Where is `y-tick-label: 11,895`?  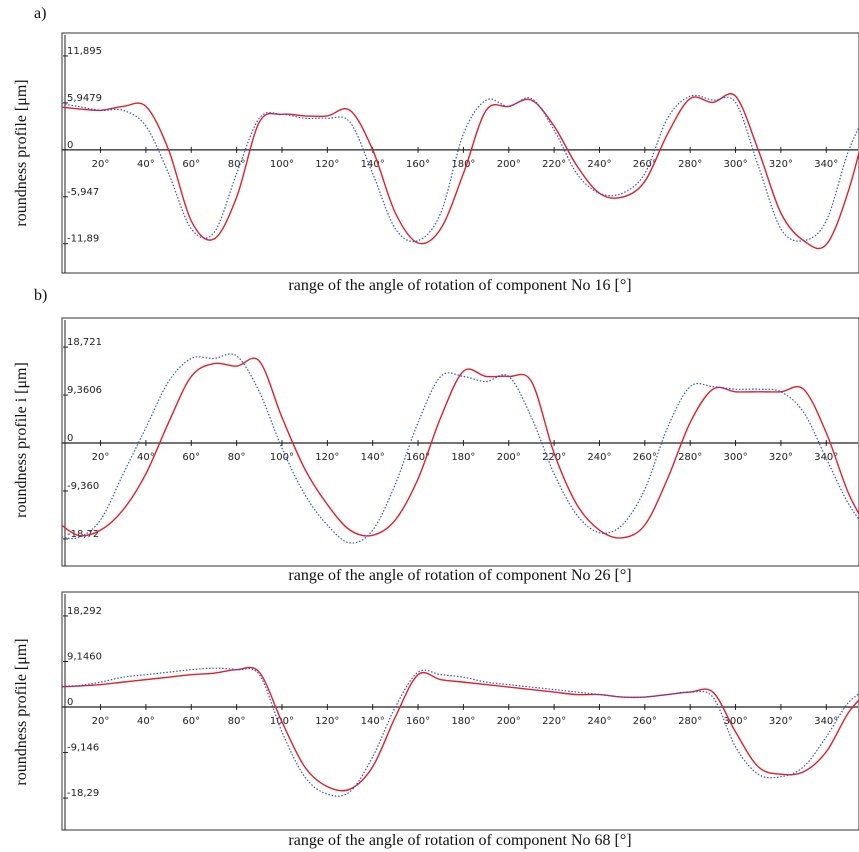 y-tick-label: 11,895 is located at coordinates (84, 51).